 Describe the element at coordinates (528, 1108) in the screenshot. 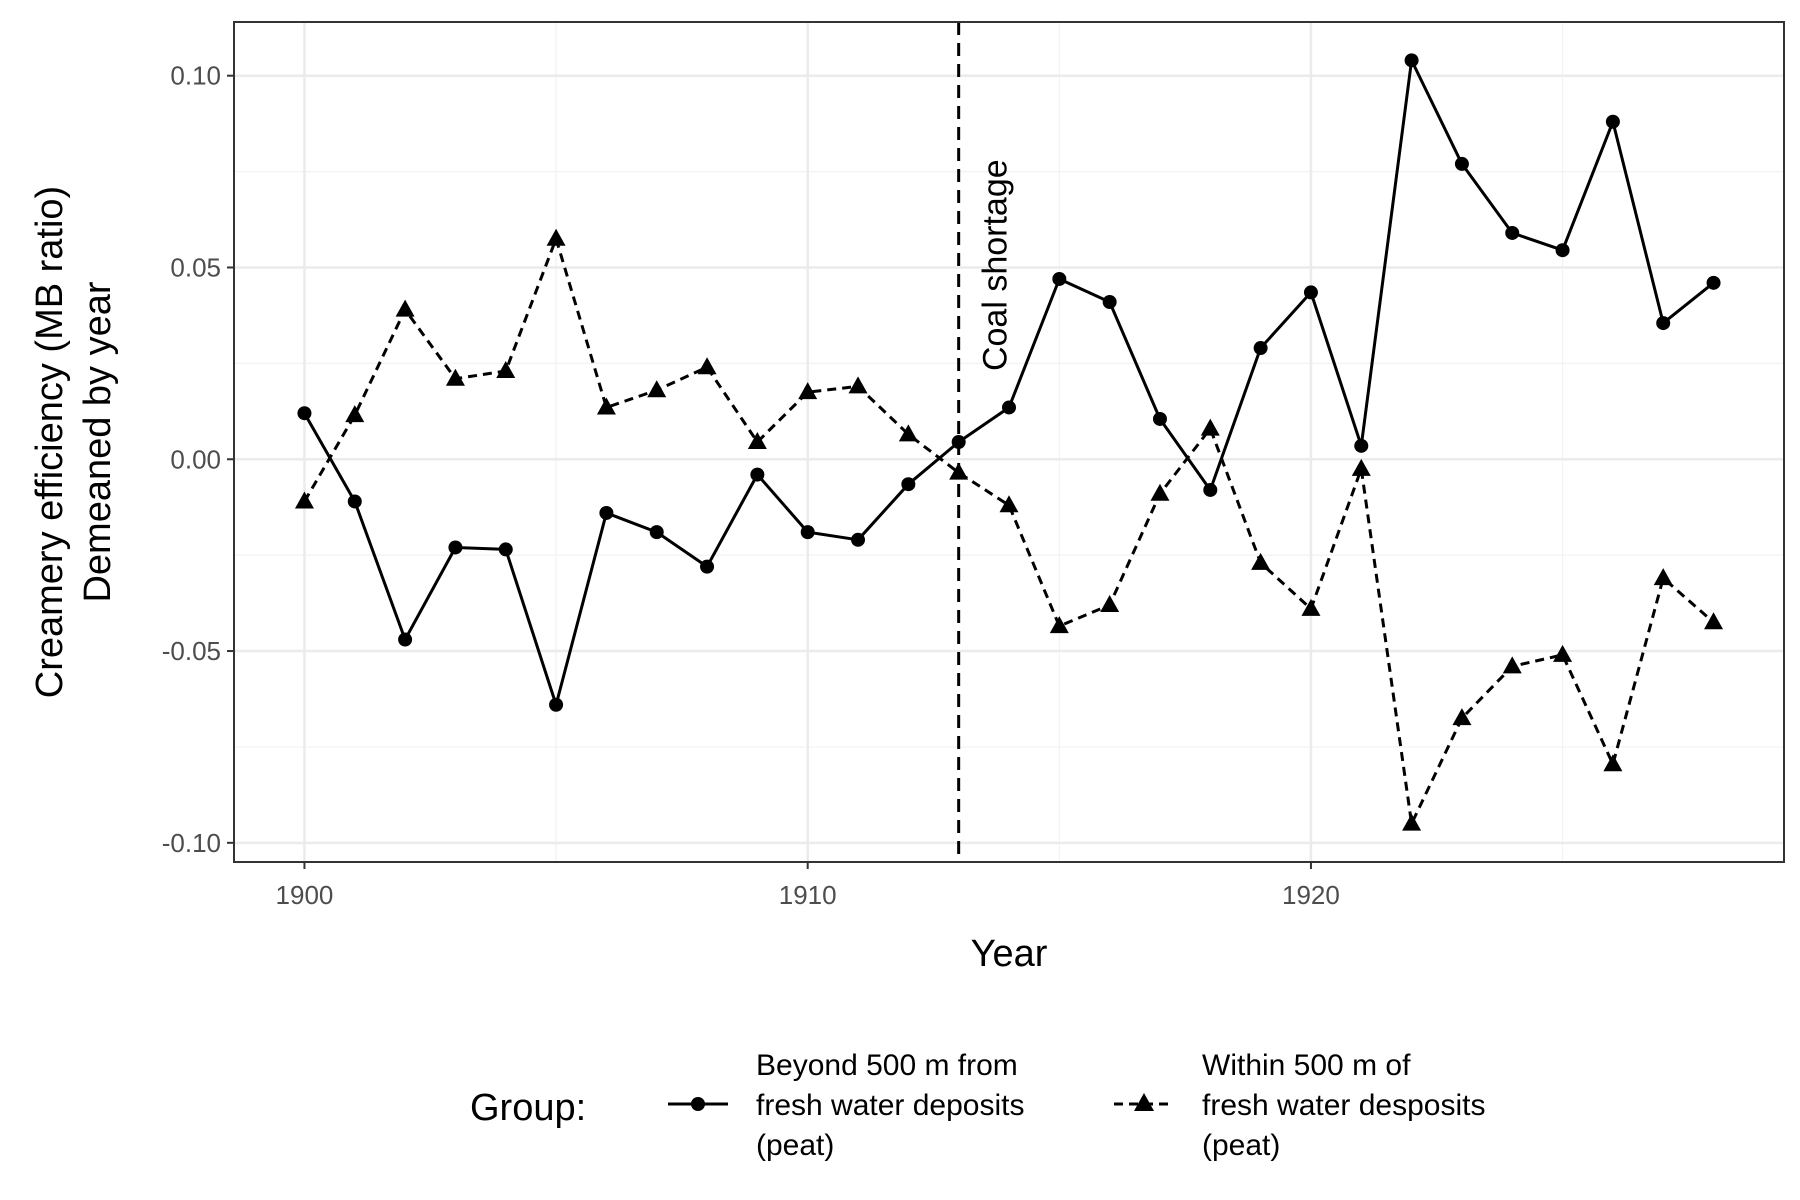

I see `legend-title: Group:` at that location.